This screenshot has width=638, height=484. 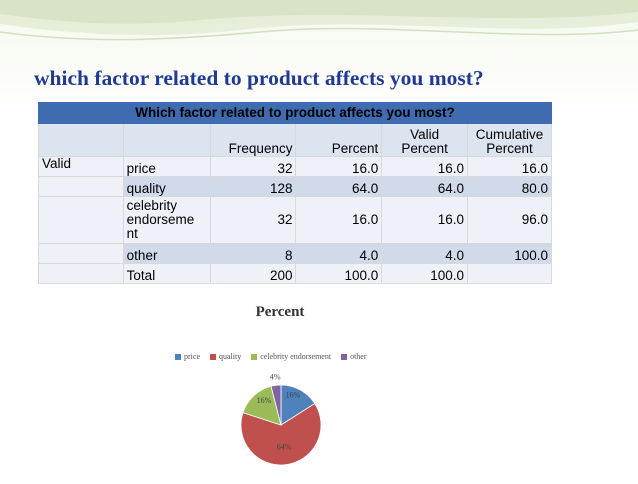 I want to click on legend-item: celebrity endorsement, so click(x=291, y=356).